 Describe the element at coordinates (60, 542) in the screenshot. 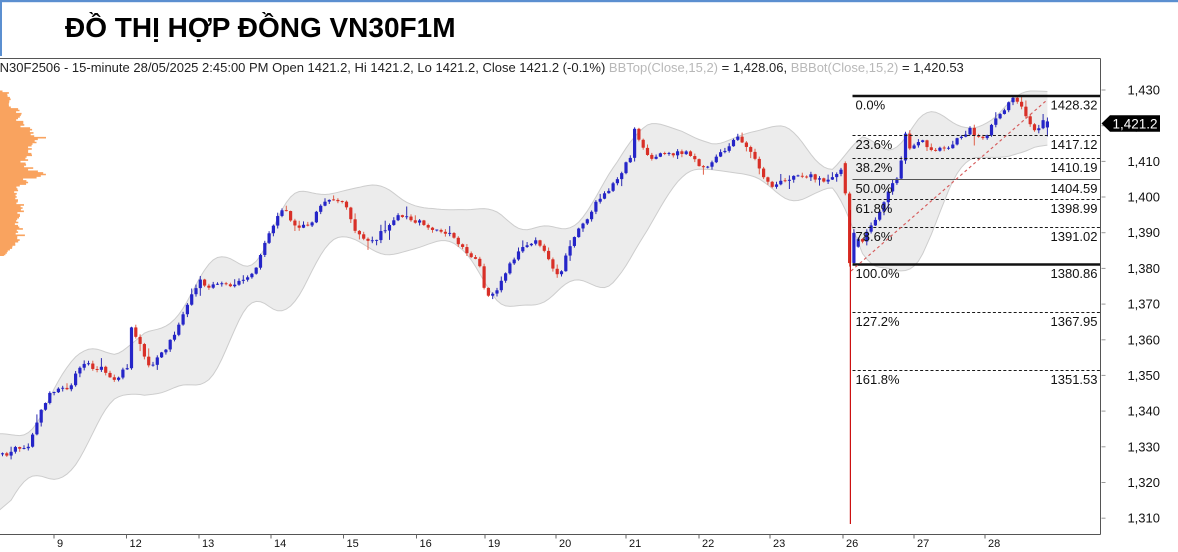

I see `svg-text: 9` at that location.